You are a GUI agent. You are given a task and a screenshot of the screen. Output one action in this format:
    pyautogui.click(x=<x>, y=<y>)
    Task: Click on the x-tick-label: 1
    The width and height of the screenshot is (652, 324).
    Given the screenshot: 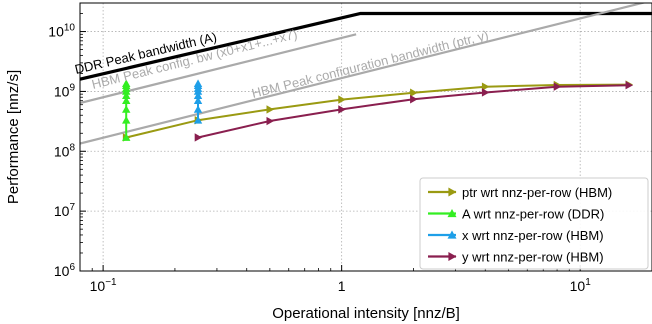 What is the action you would take?
    pyautogui.click(x=342, y=286)
    